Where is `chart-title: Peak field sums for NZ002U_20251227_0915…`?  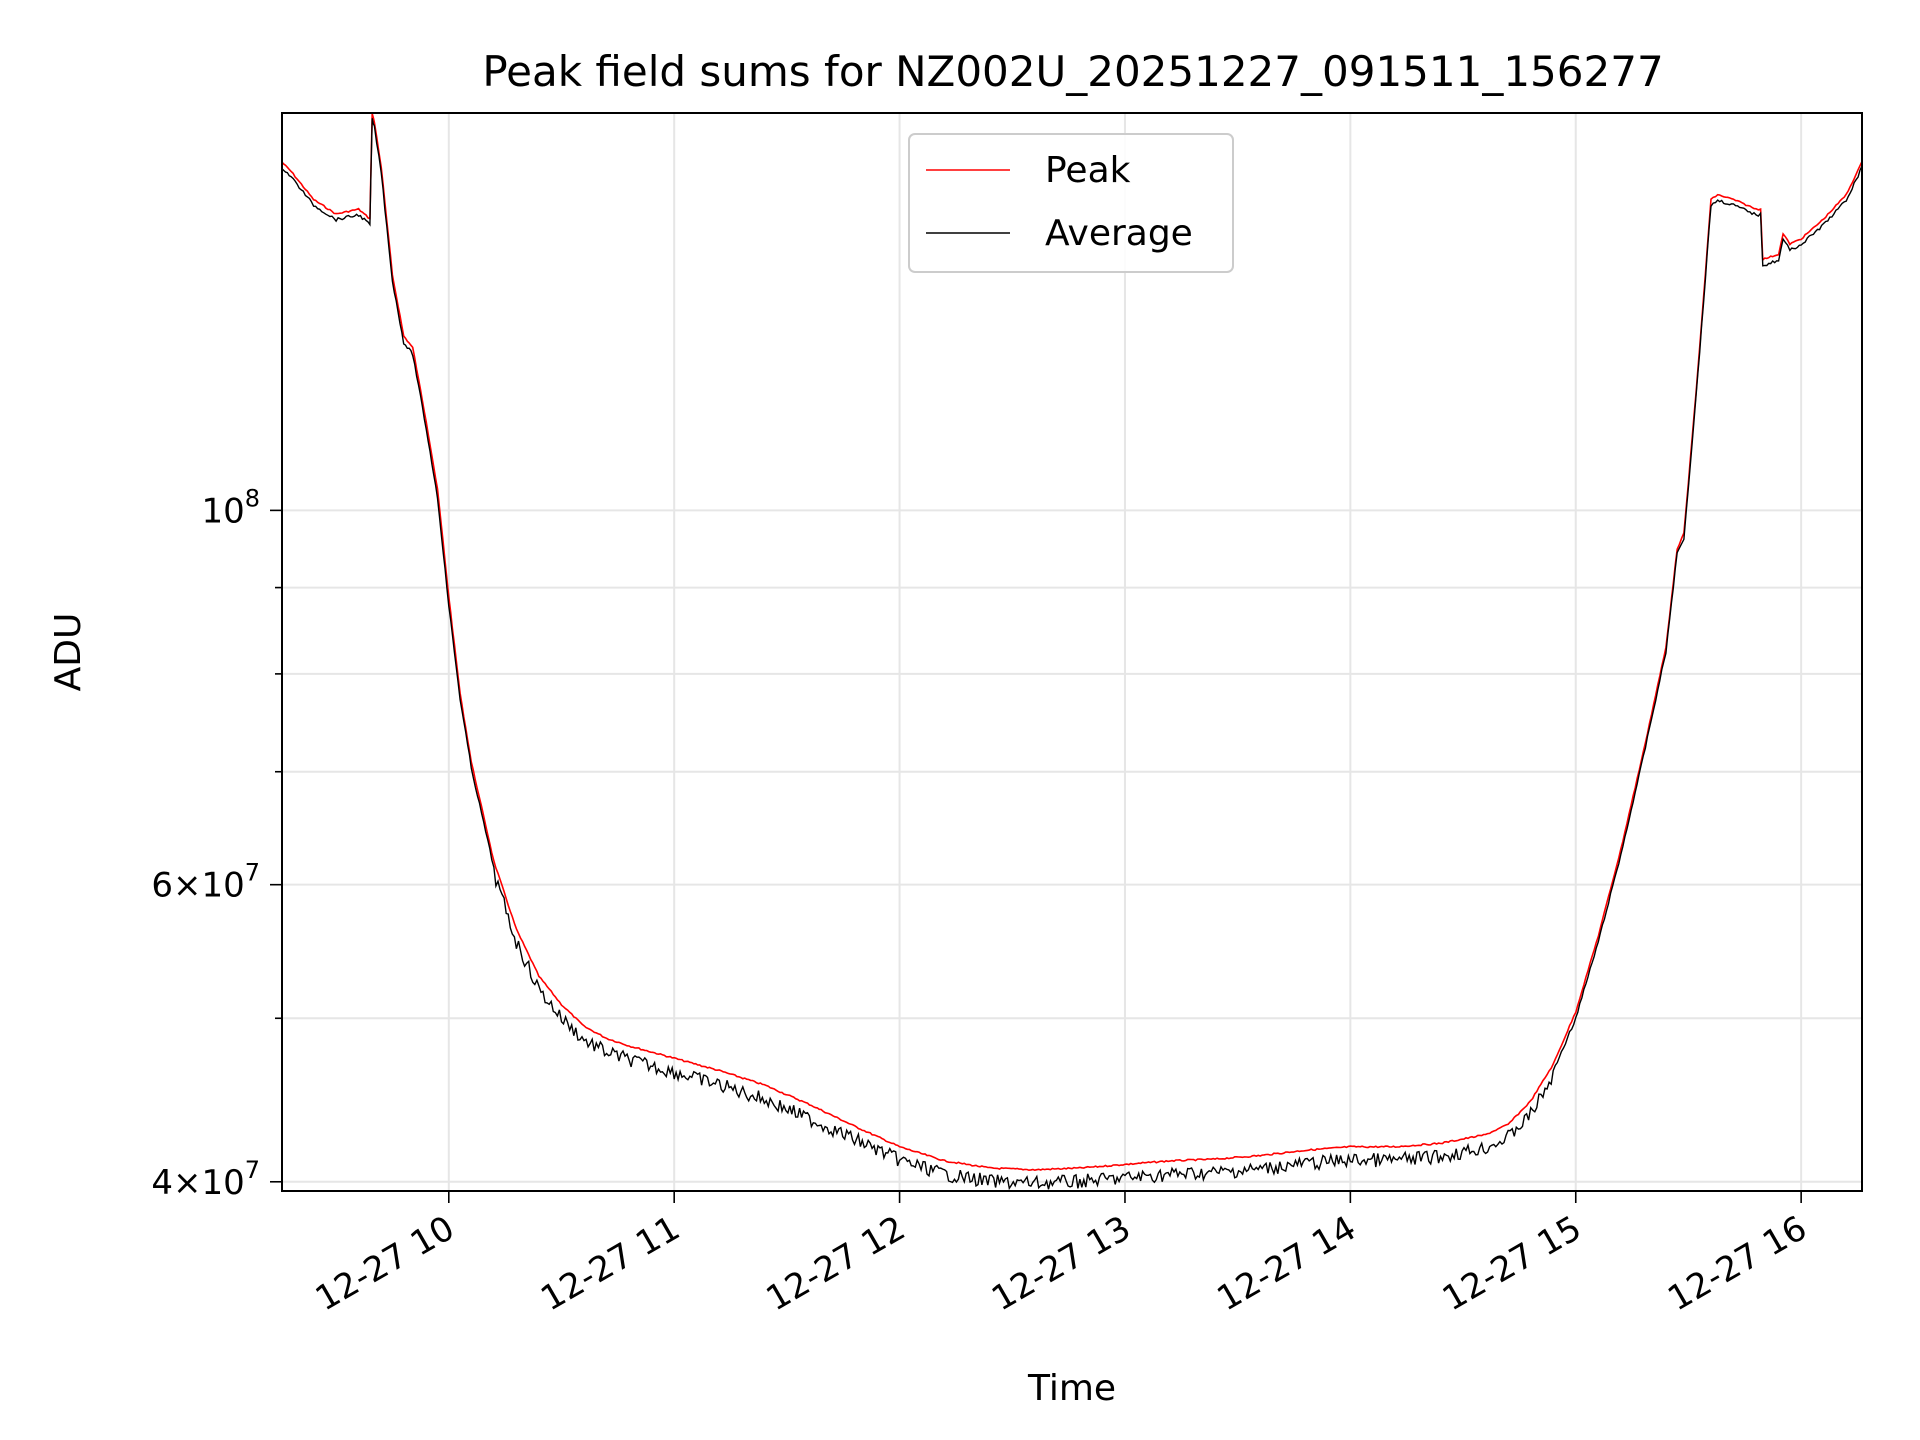 chart-title: Peak field sums for NZ002U_20251227_0915… is located at coordinates (1072, 71).